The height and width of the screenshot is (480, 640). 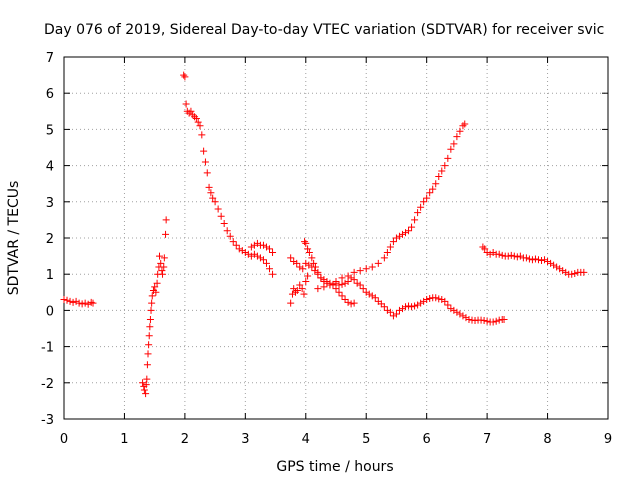 I want to click on x-tick-label: 6, so click(x=427, y=439).